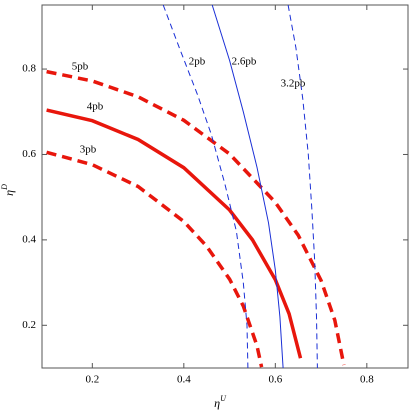 This screenshot has height=414, width=415. What do you see at coordinates (184, 380) in the screenshot?
I see `x-tick-label: 0.4` at bounding box center [184, 380].